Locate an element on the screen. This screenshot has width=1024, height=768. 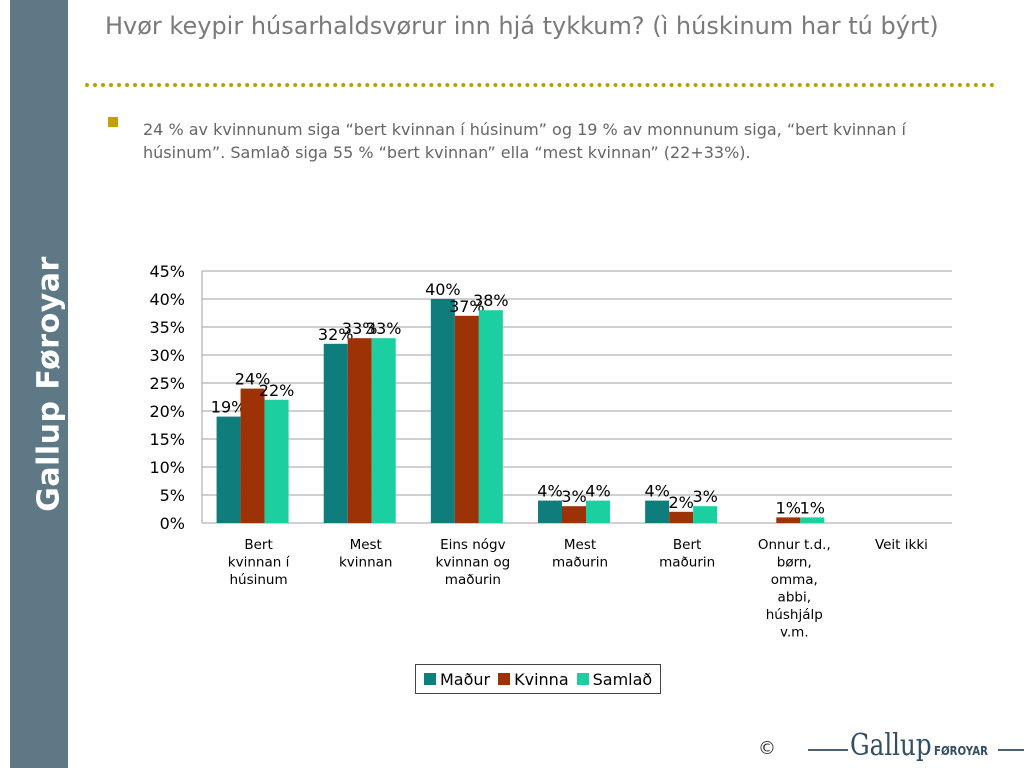
logo-rule-right is located at coordinates (1011, 750).